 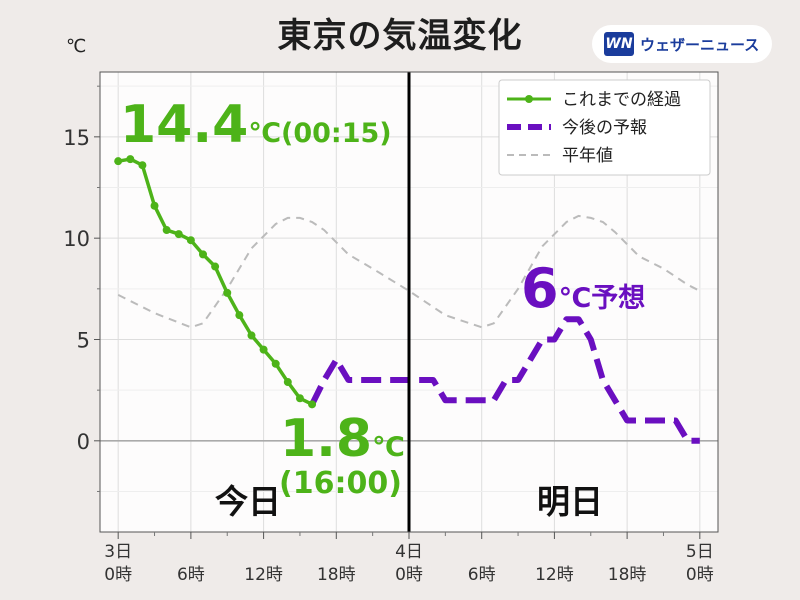 What do you see at coordinates (400, 36) in the screenshot?
I see `chart-title: 東京の気温変化` at bounding box center [400, 36].